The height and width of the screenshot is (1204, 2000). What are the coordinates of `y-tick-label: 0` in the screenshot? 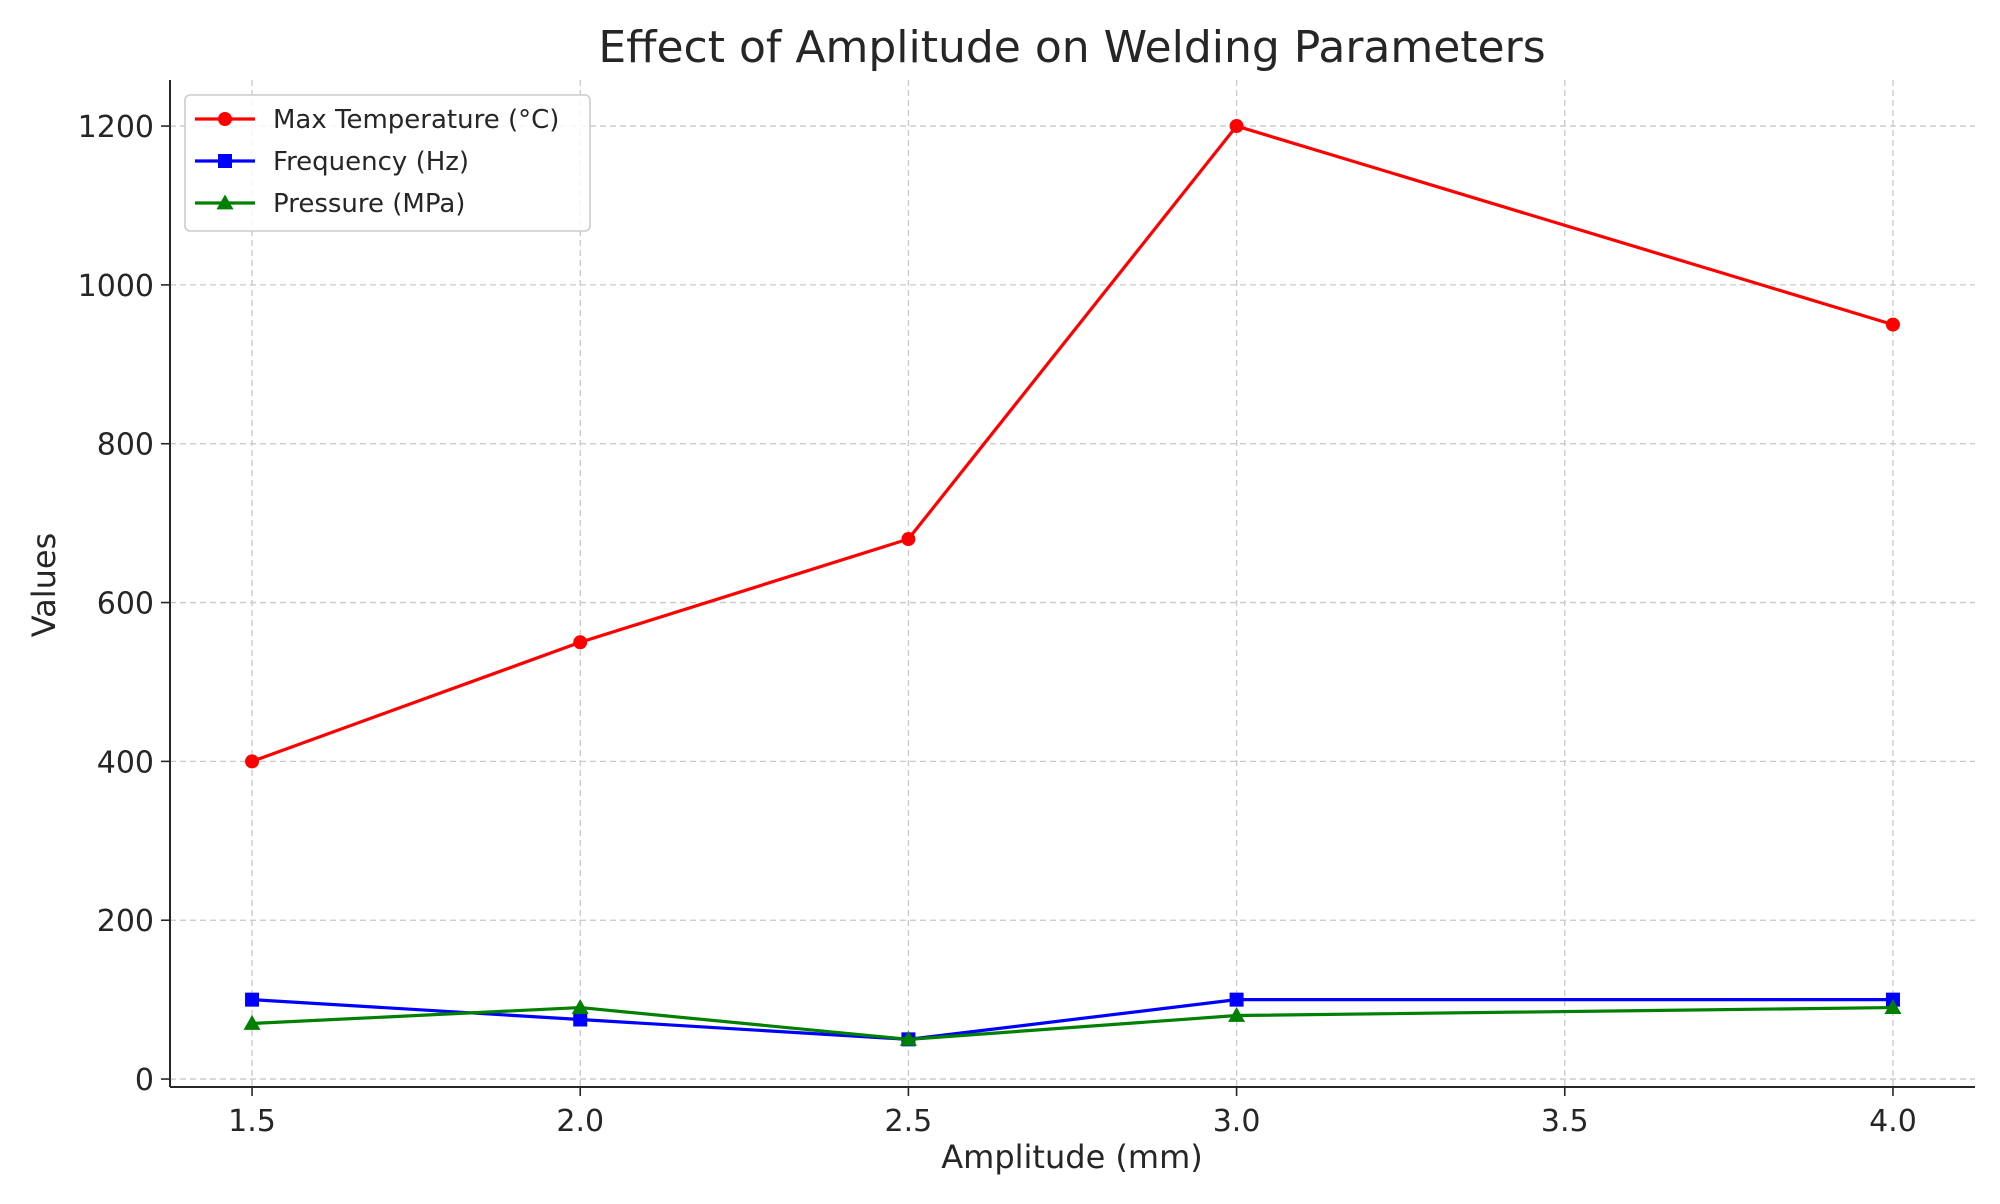 It's located at (144, 1080).